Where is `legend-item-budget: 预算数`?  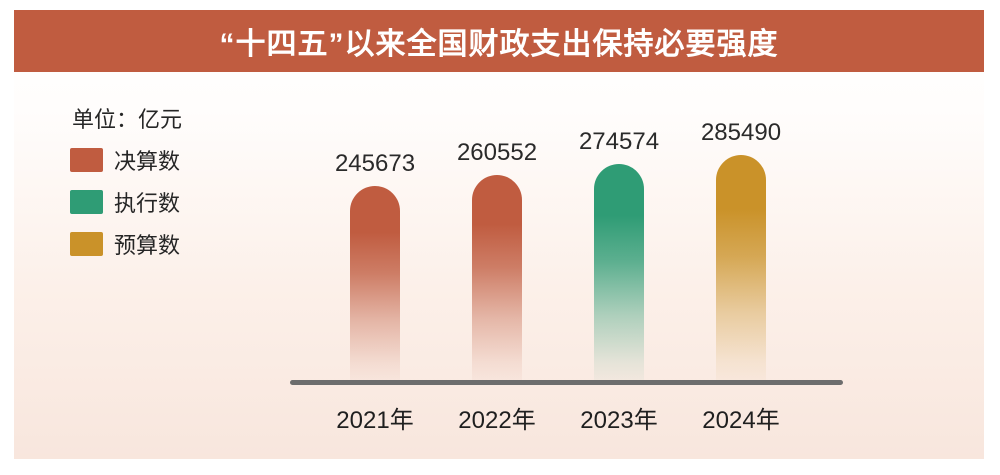
legend-item-budget: 预算数 is located at coordinates (125, 244).